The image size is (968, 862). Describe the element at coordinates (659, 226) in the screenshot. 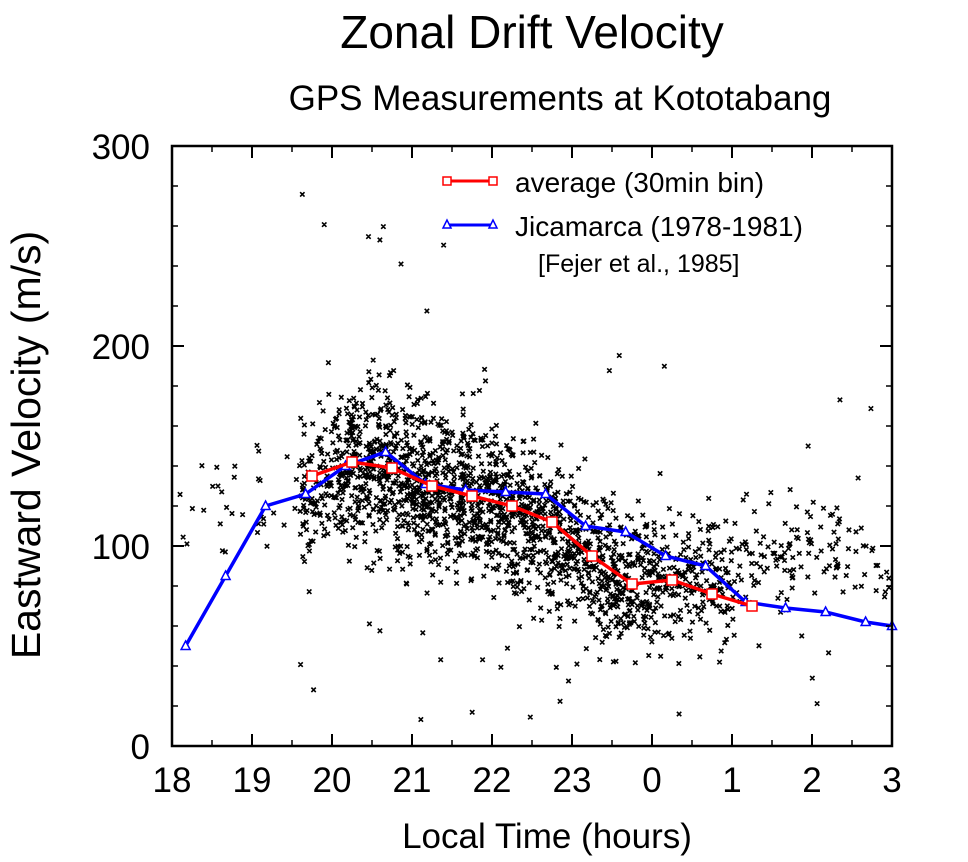

I see `legend-jicamarca-label: Jicamarca (1978-1981)` at that location.